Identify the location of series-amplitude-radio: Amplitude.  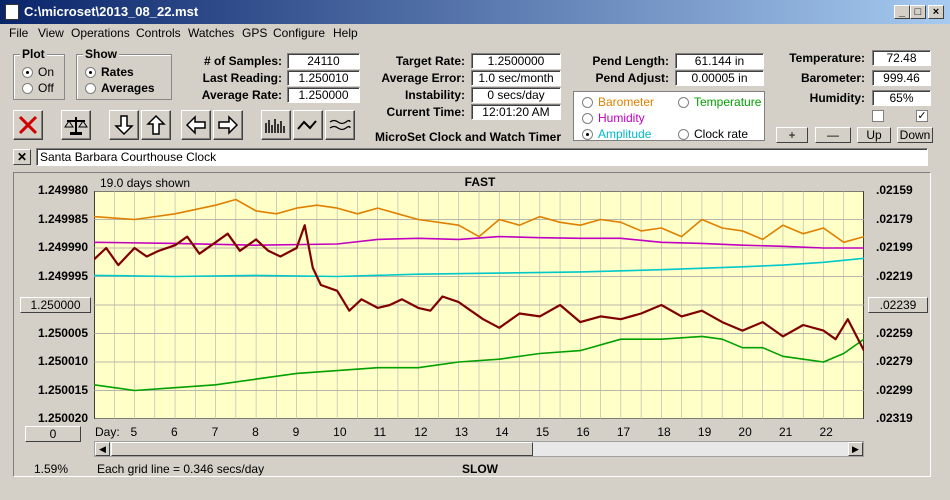
(616, 134).